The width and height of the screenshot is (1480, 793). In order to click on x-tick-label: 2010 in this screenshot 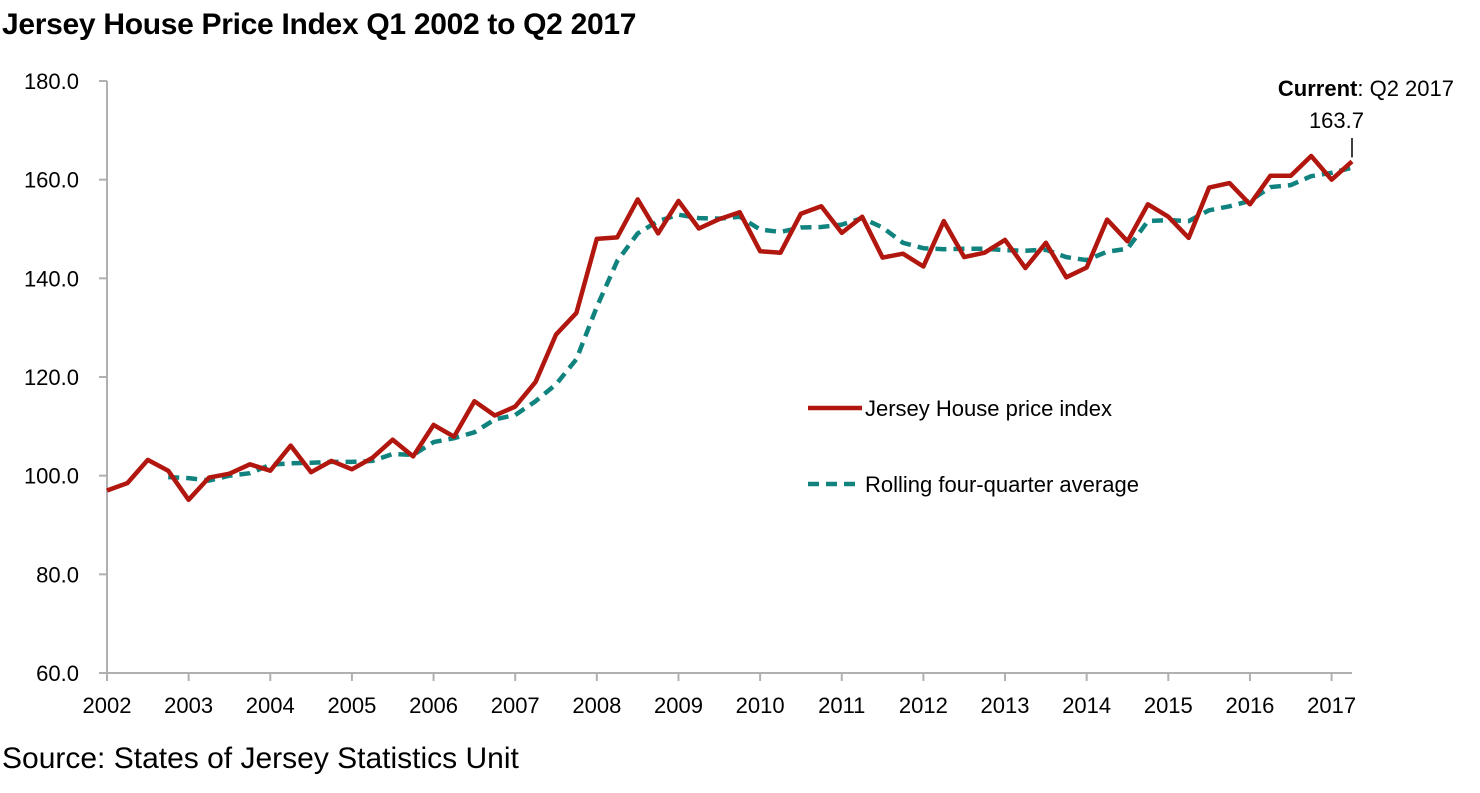, I will do `click(760, 705)`.